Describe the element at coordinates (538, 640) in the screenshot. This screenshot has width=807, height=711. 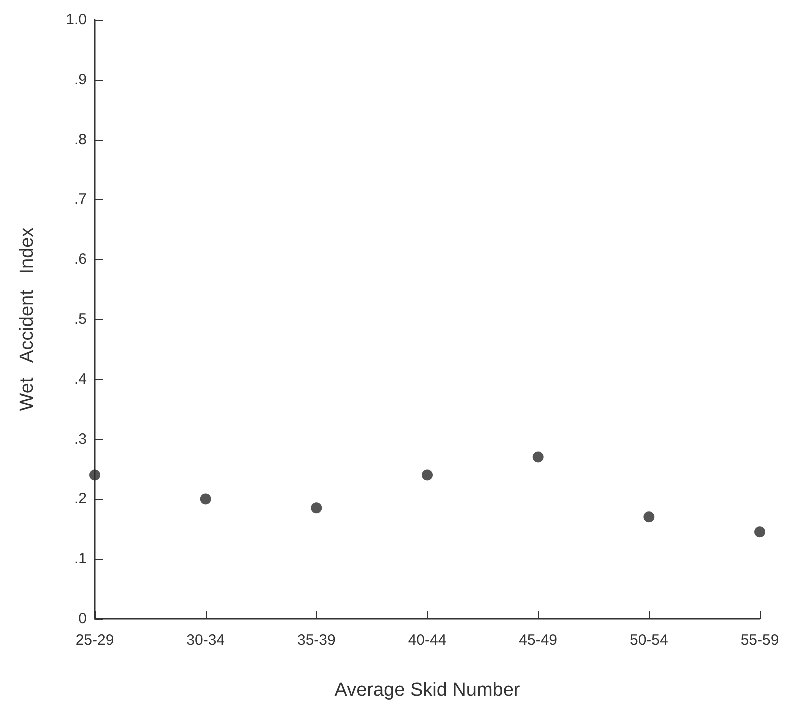
I see `x-tick-label: 45-49` at that location.